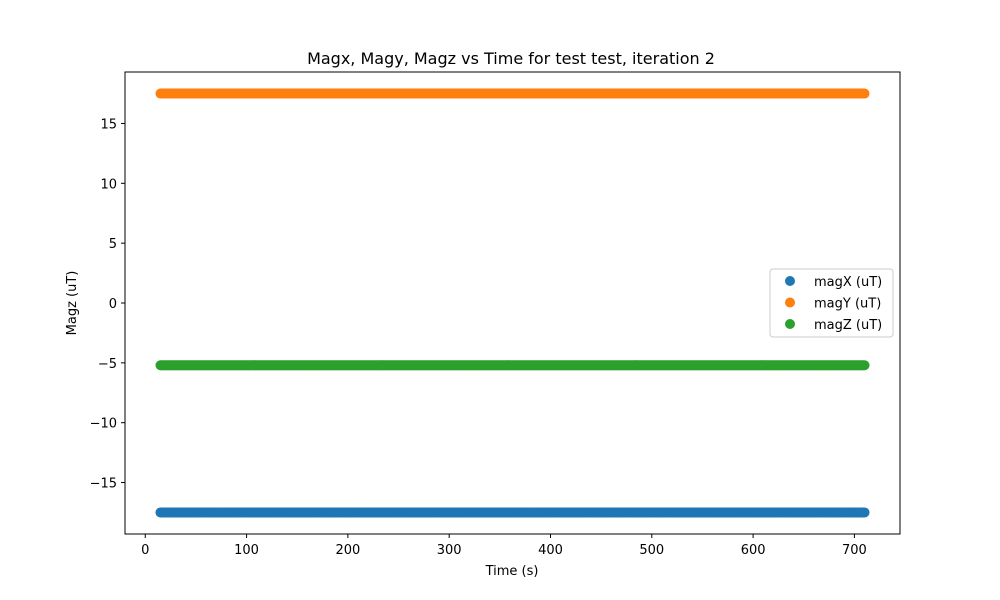 The height and width of the screenshot is (600, 1000). Describe the element at coordinates (107, 364) in the screenshot. I see `y-tick-label: −5` at that location.